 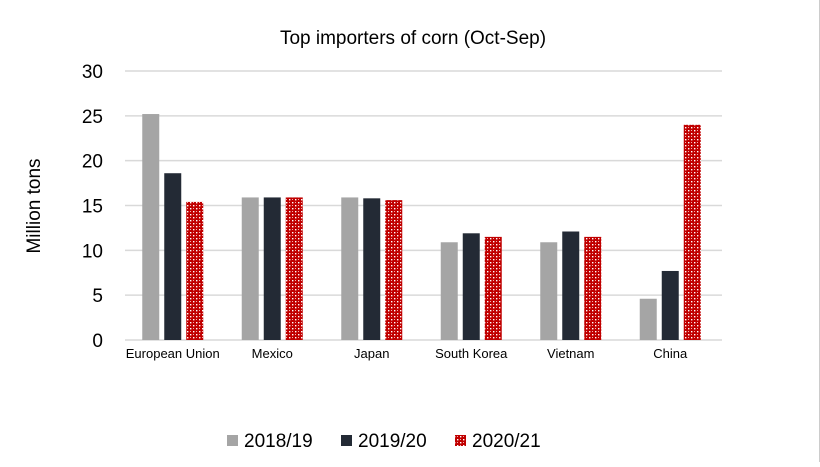 I want to click on bar-2020-21-japan, so click(x=394, y=270).